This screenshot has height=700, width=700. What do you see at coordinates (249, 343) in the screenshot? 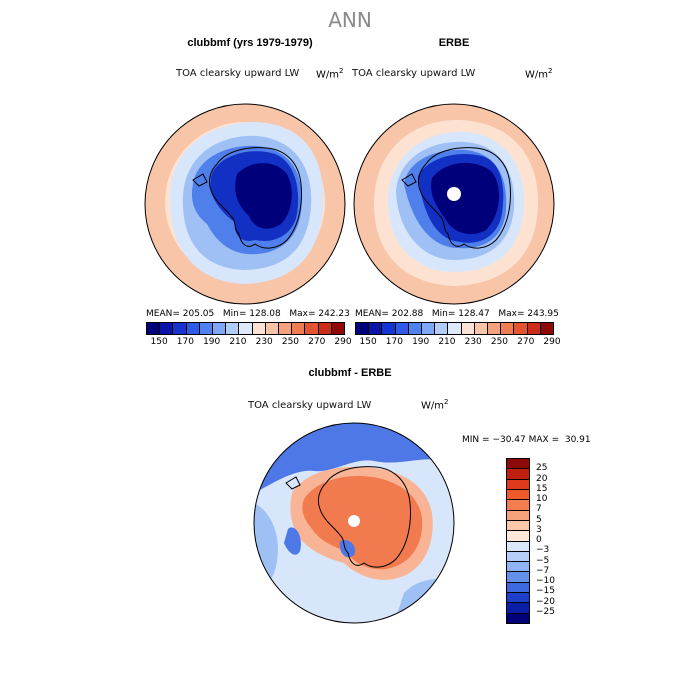
I see `model-colorbar-labels: 150 170 190 210 230 250 270 290` at bounding box center [249, 343].